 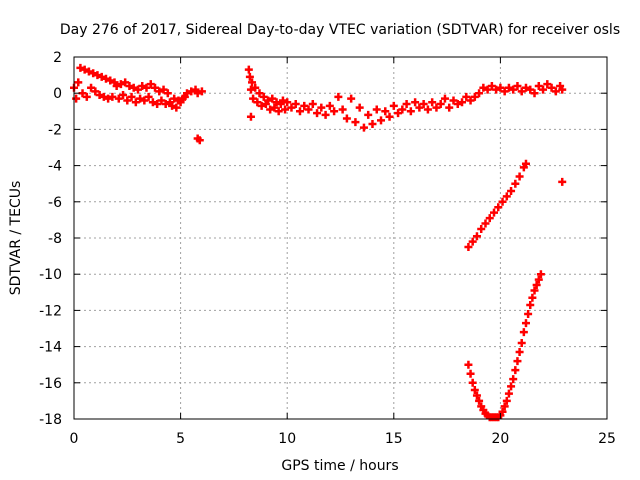 What do you see at coordinates (57, 58) in the screenshot?
I see `y-tick-label: 2` at bounding box center [57, 58].